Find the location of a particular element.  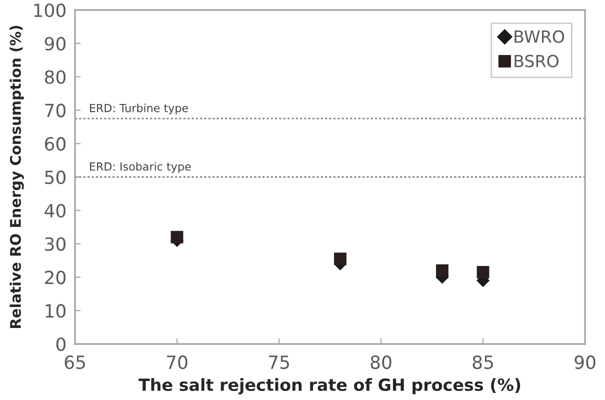

x-tick-label: 90 is located at coordinates (585, 362).